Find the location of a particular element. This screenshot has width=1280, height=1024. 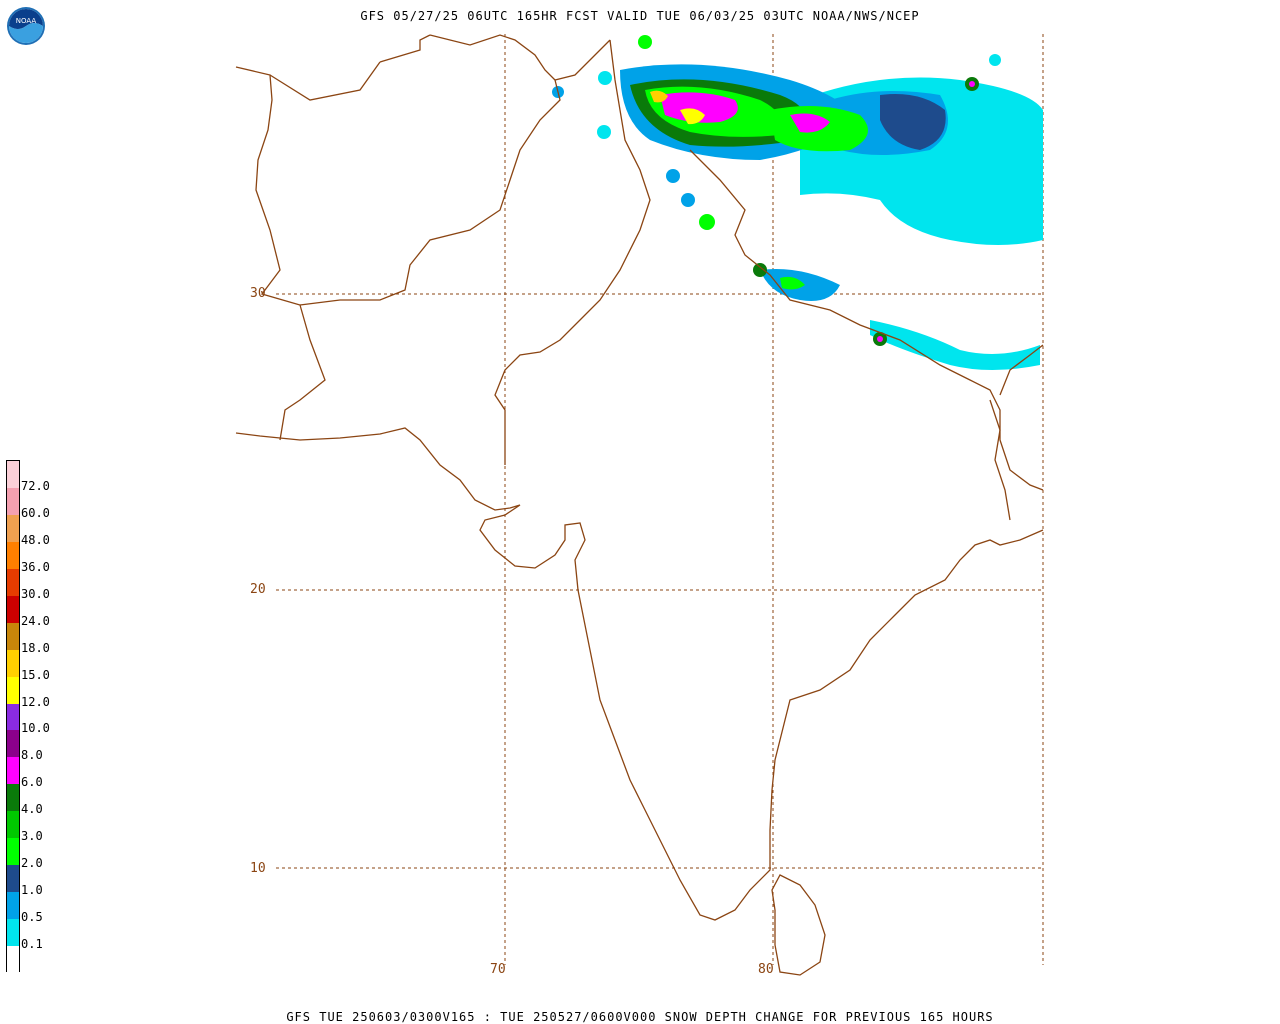

lat-label-20: 20 is located at coordinates (258, 589).